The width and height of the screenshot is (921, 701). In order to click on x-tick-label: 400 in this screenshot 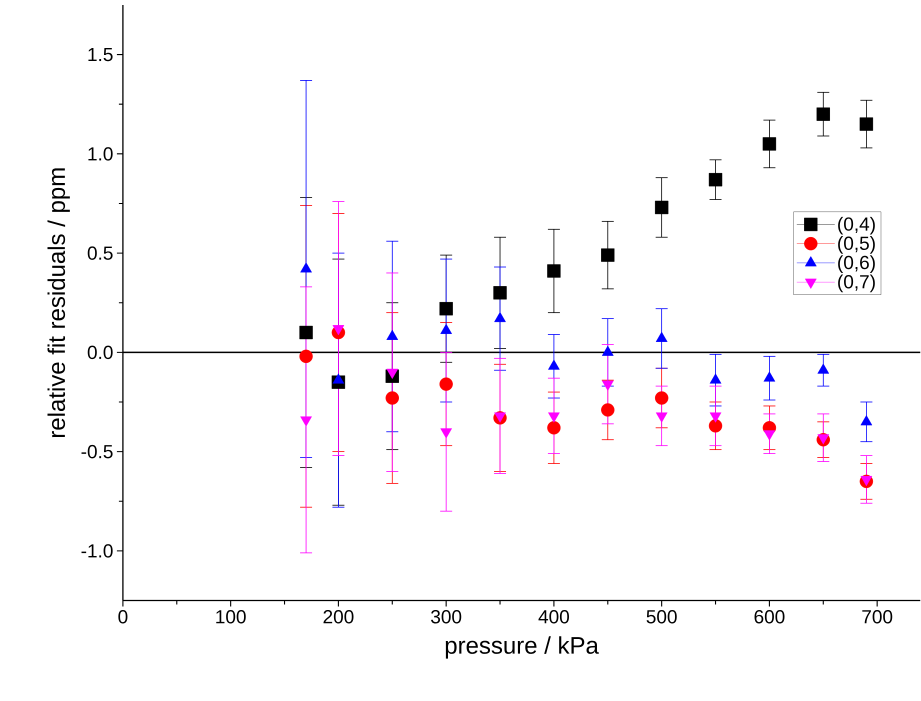, I will do `click(553, 617)`.